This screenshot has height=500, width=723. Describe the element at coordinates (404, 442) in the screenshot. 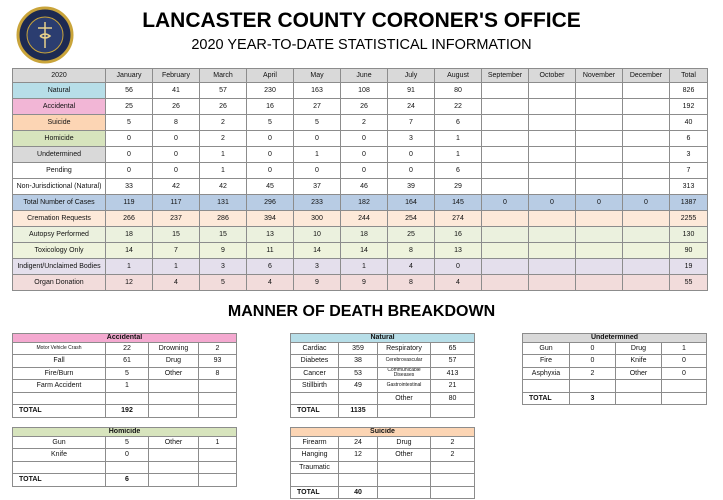

I see `label-cell: Drug` at that location.